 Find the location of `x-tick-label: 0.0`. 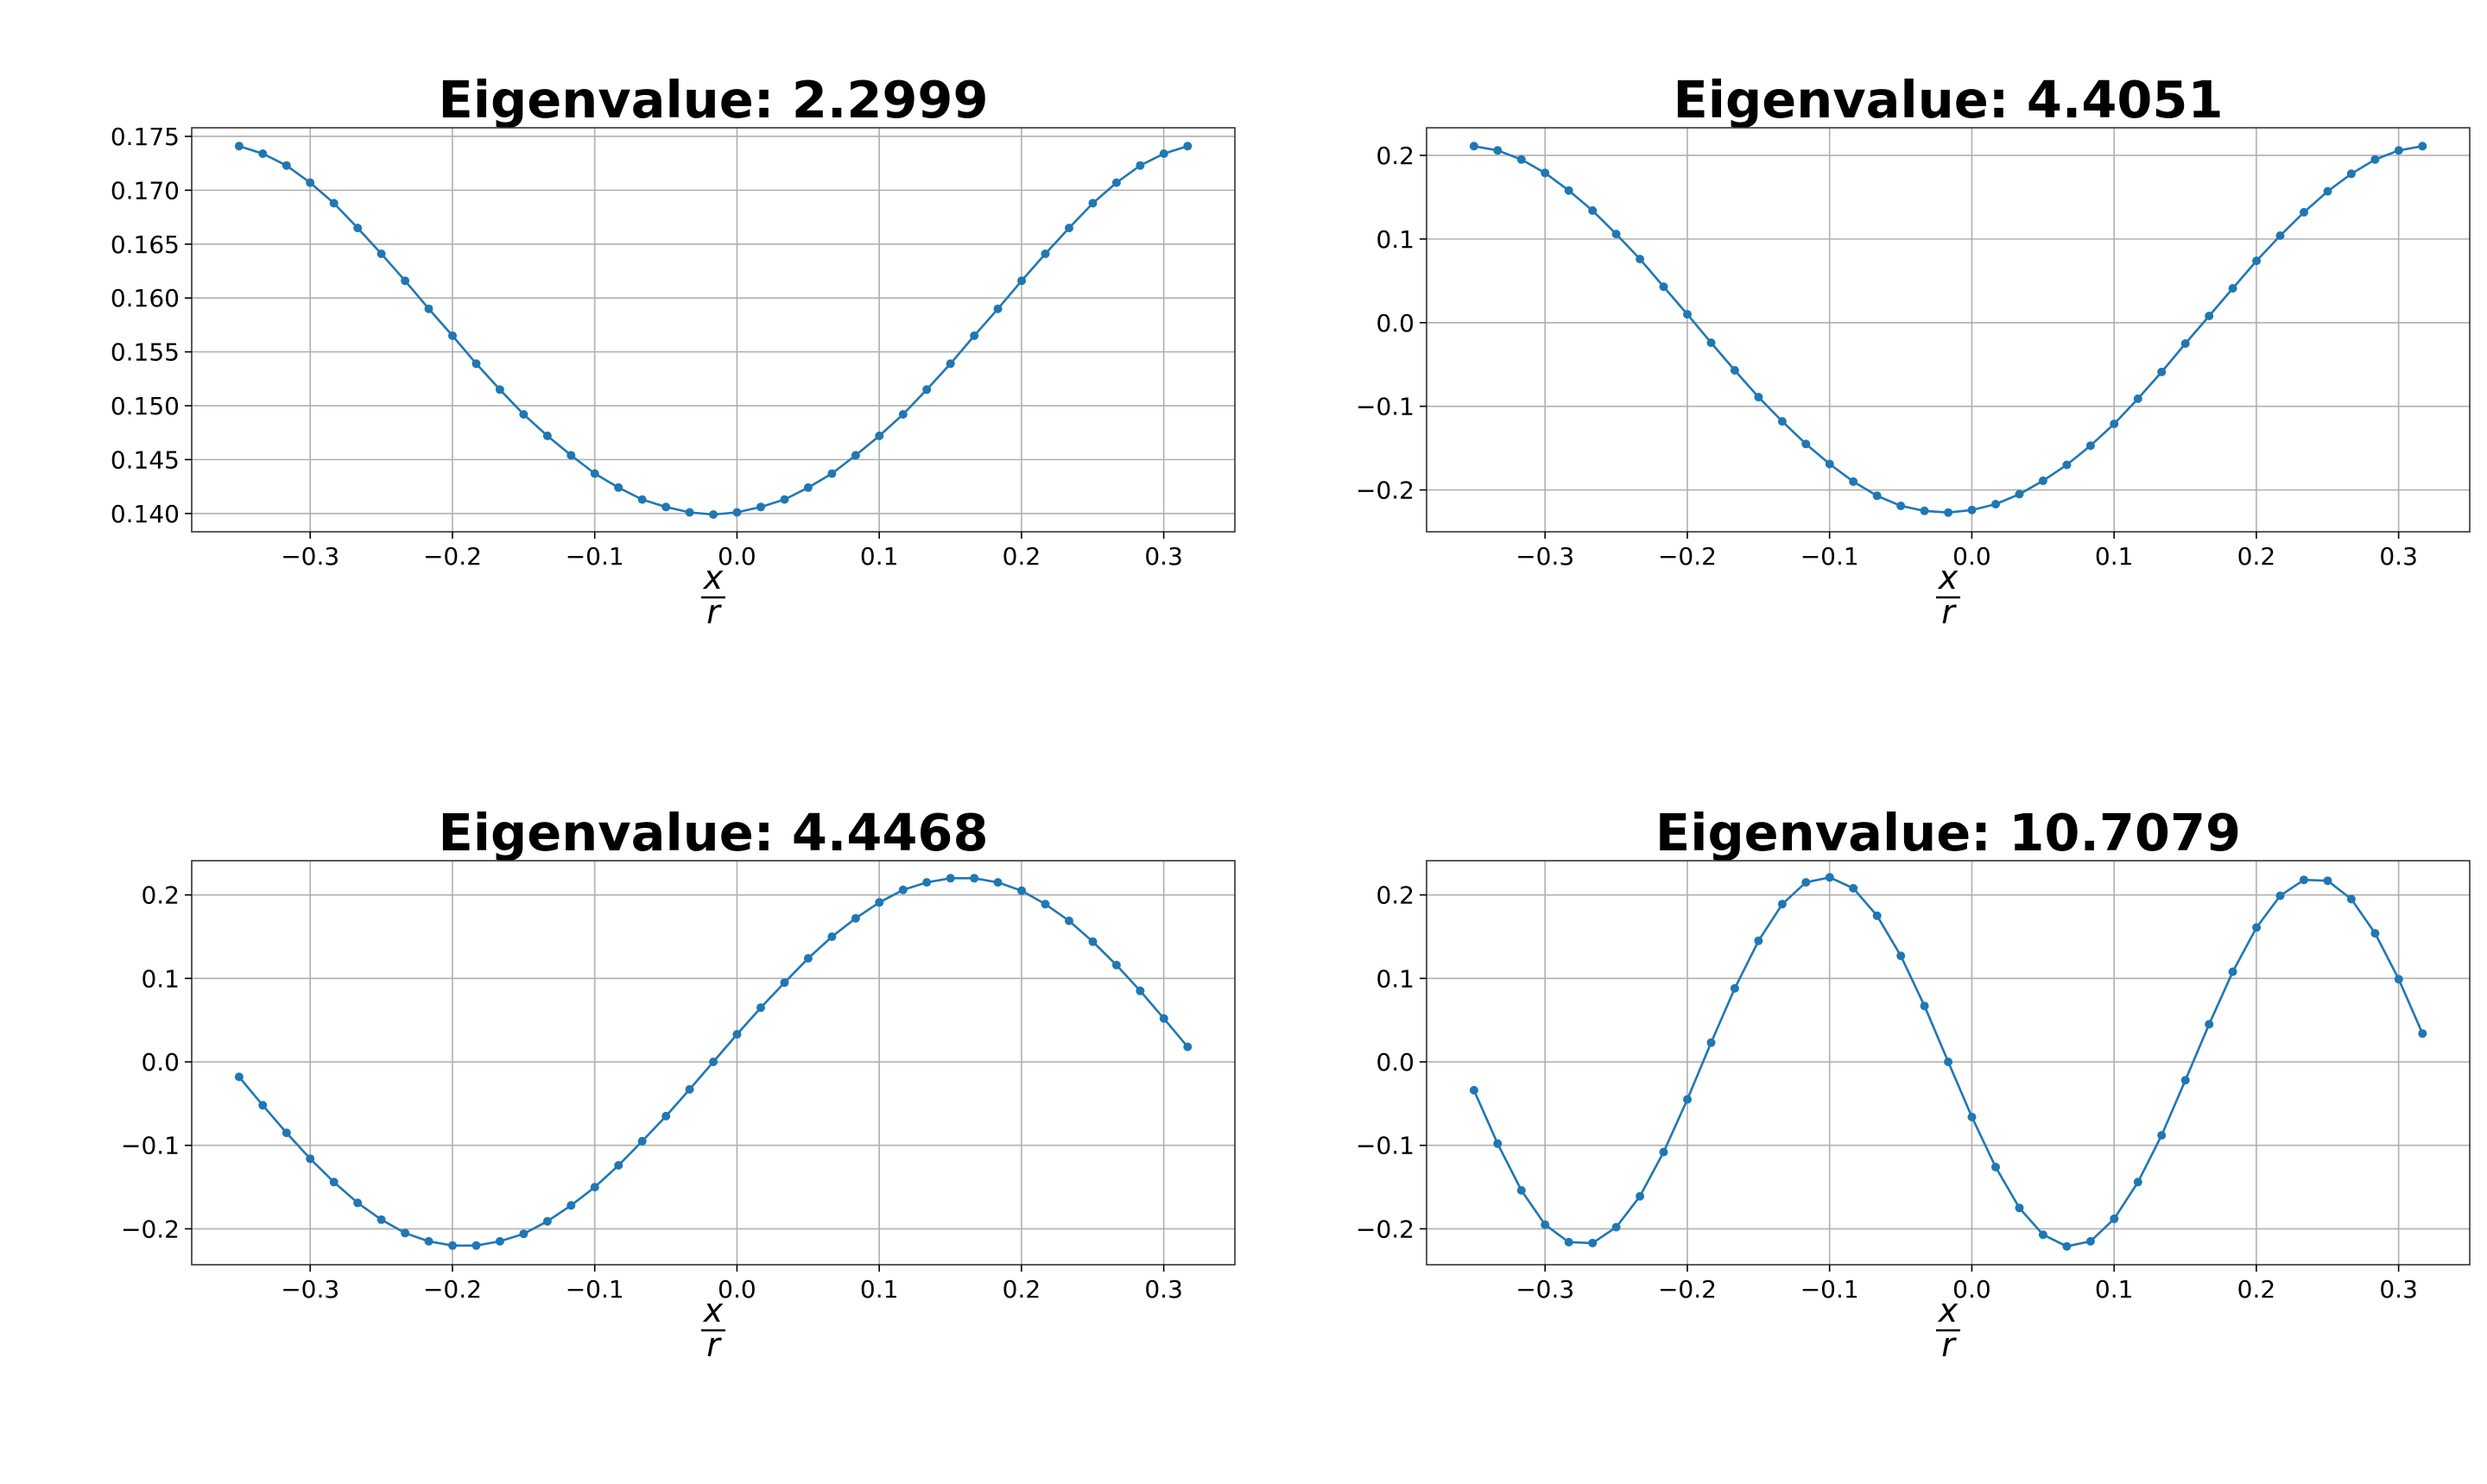

x-tick-label: 0.0 is located at coordinates (1971, 556).